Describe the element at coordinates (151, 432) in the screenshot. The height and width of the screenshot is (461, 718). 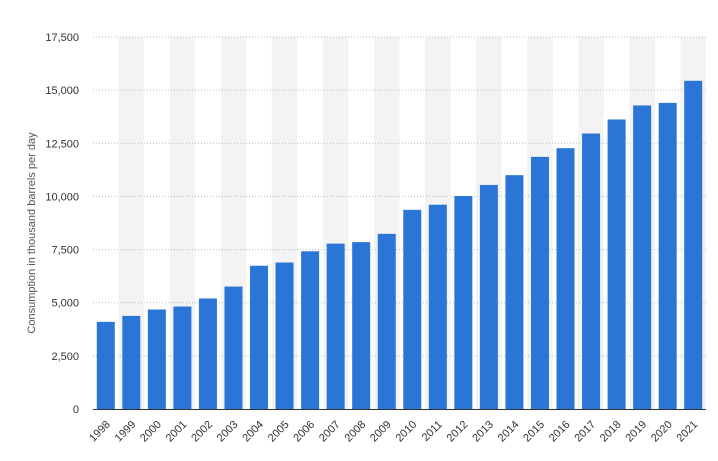
I see `x-tick-label: 2000` at that location.